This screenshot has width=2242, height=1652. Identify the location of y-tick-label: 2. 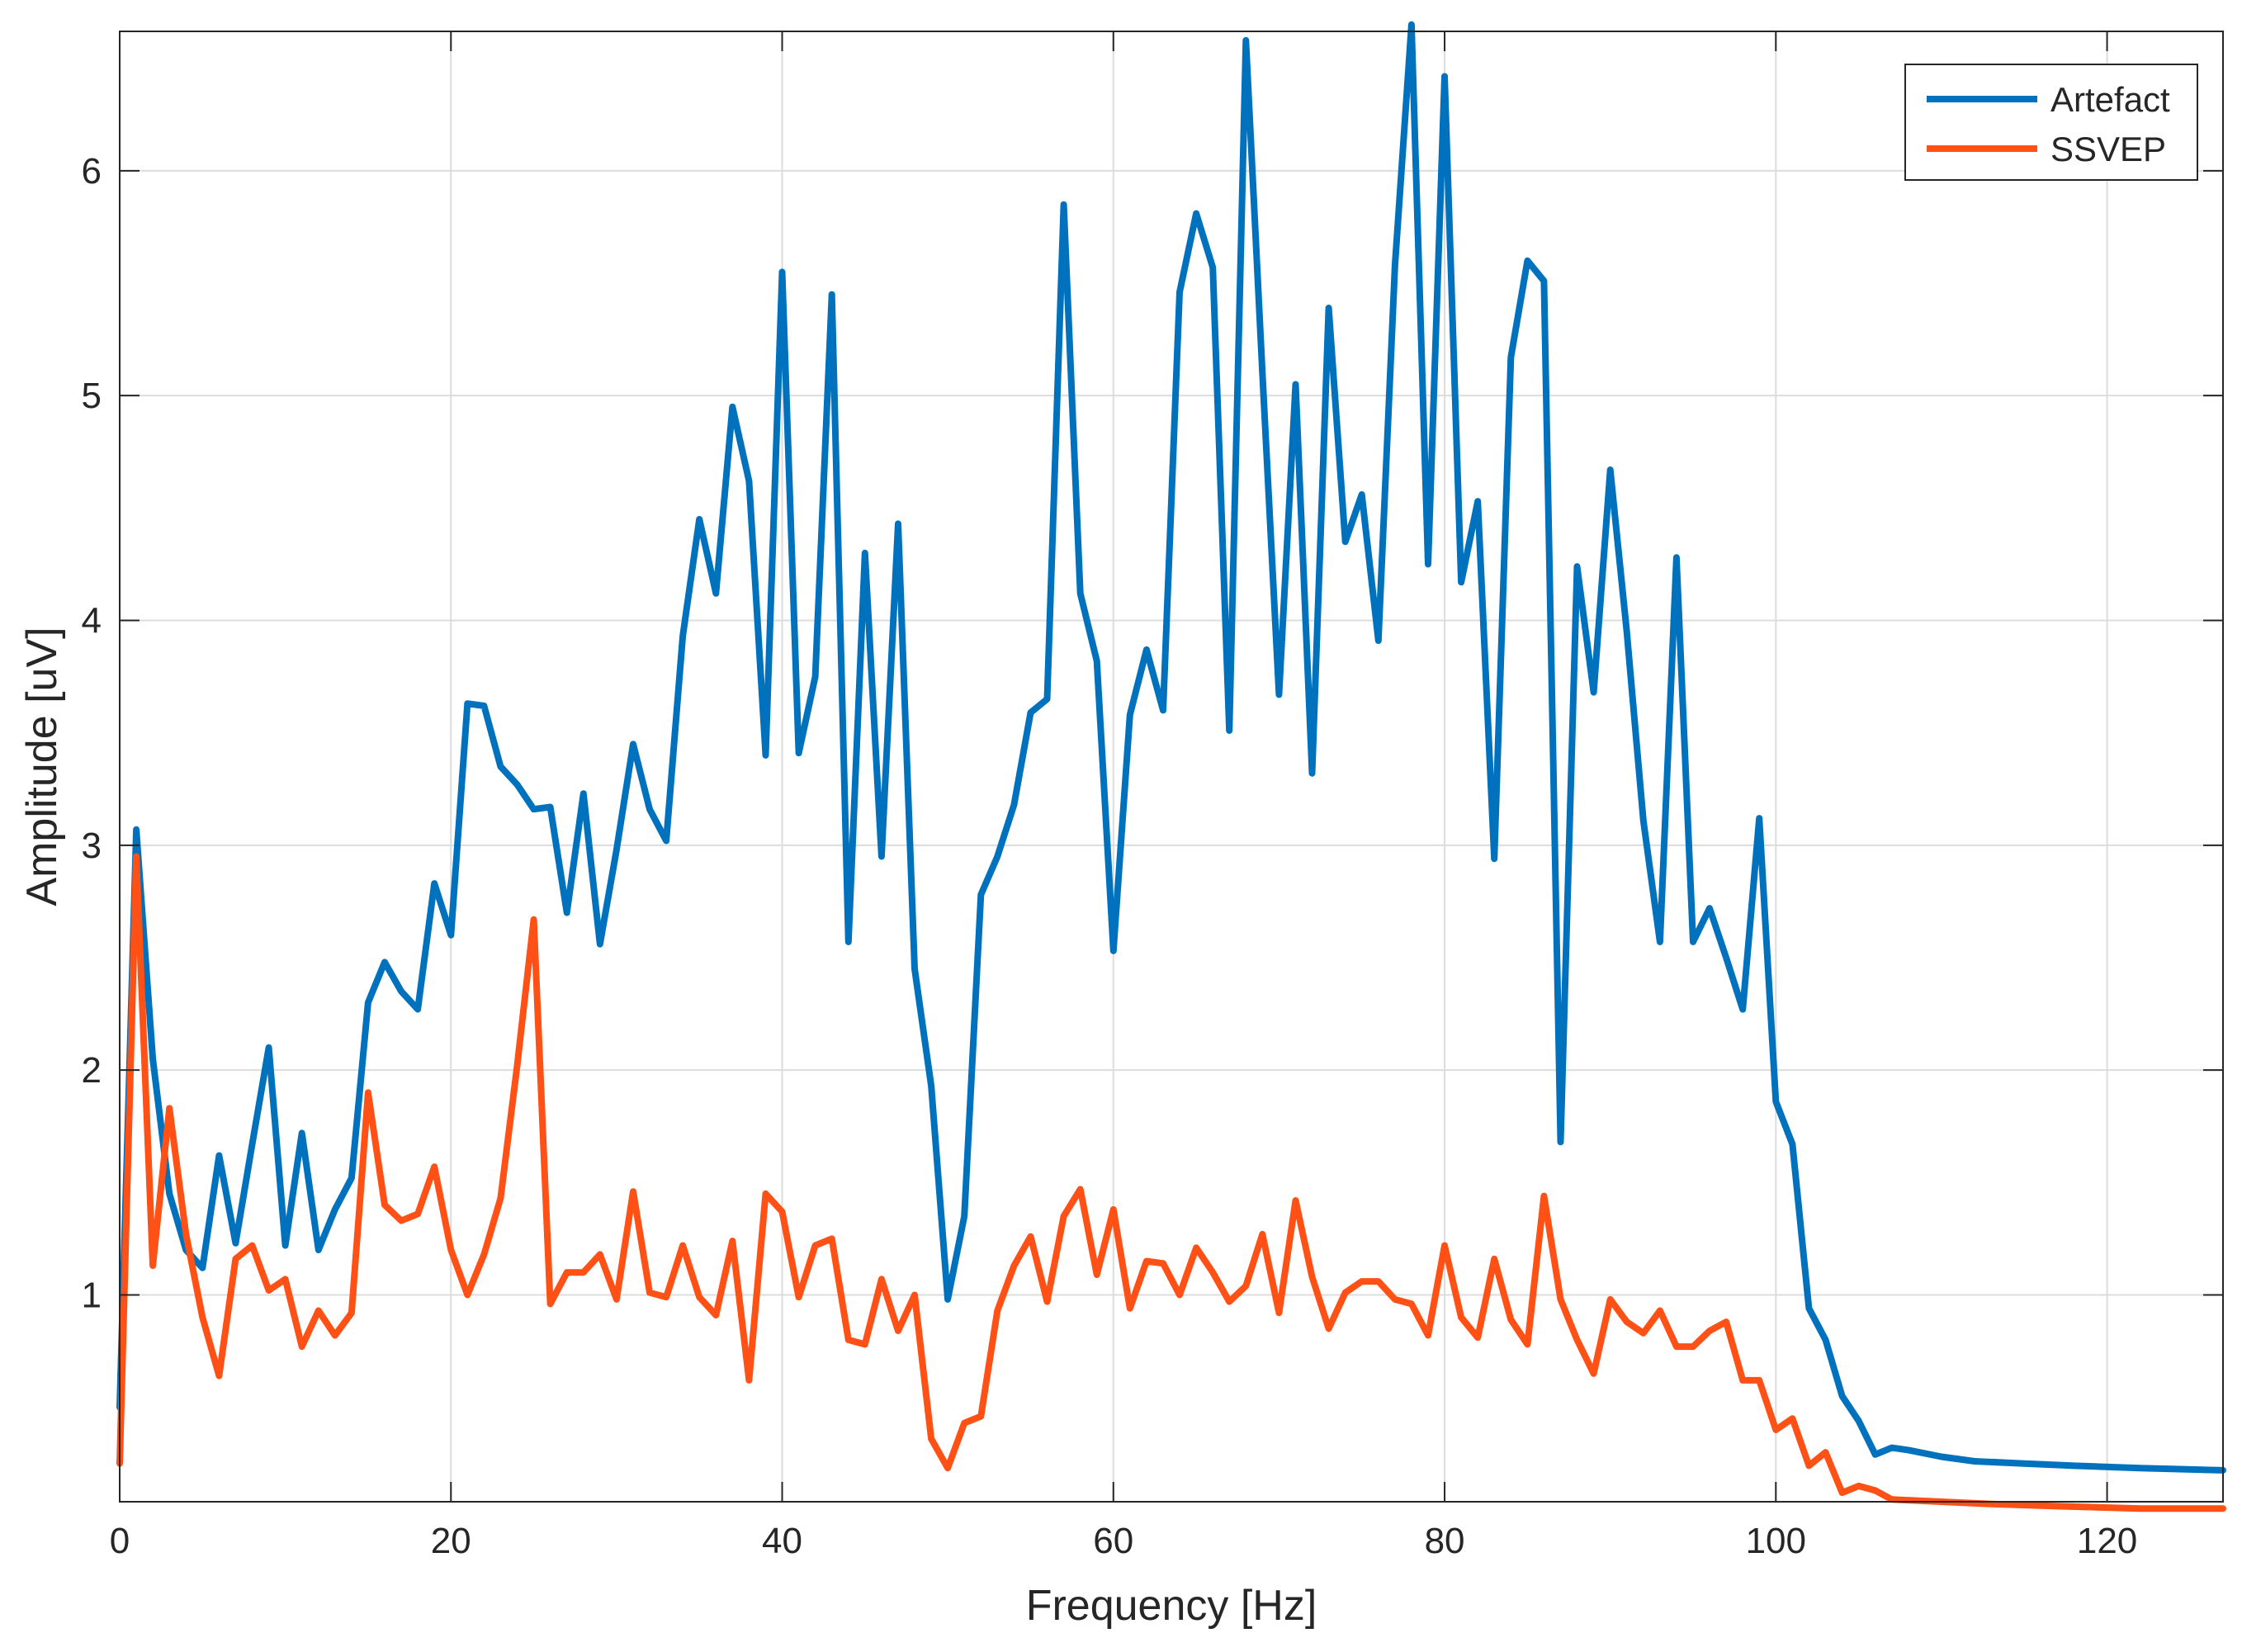
(92, 1070).